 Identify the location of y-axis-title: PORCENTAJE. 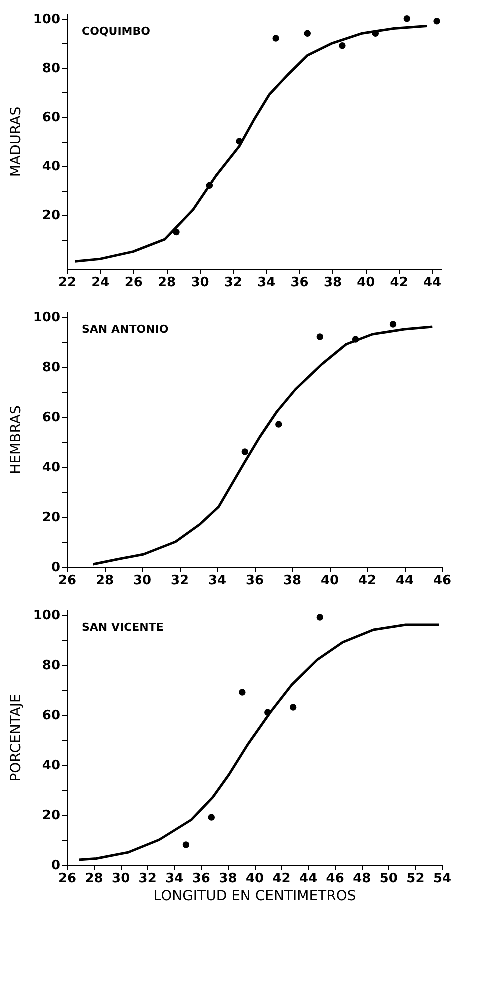
(16, 738).